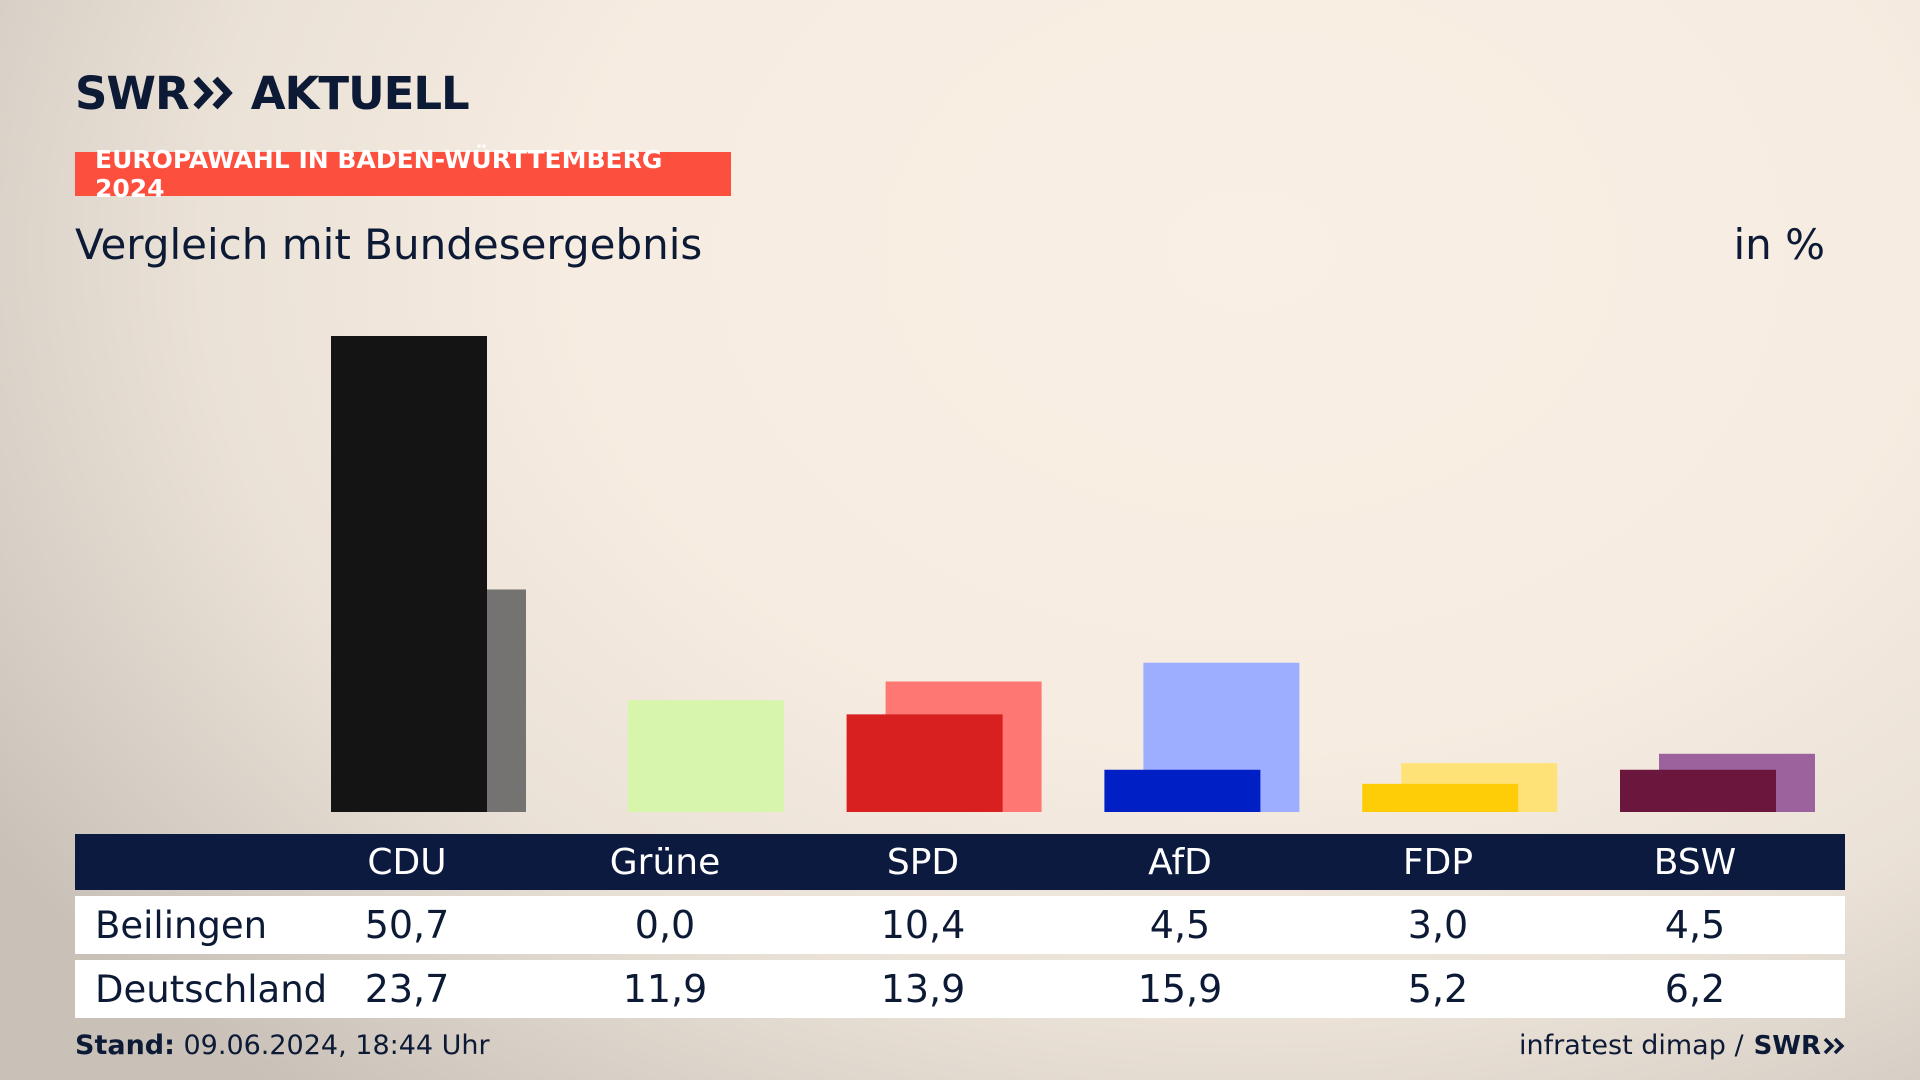 The width and height of the screenshot is (1920, 1080). What do you see at coordinates (1779, 244) in the screenshot?
I see `unit-label: in %` at bounding box center [1779, 244].